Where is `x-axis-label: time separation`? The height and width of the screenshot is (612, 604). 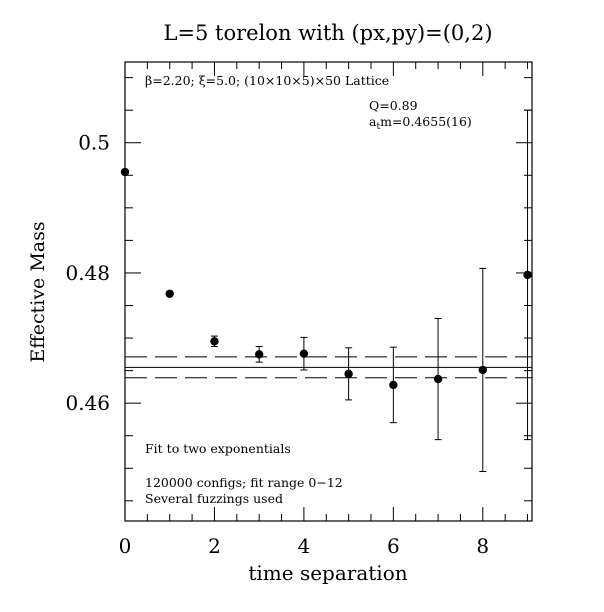 x-axis-label: time separation is located at coordinates (327, 573).